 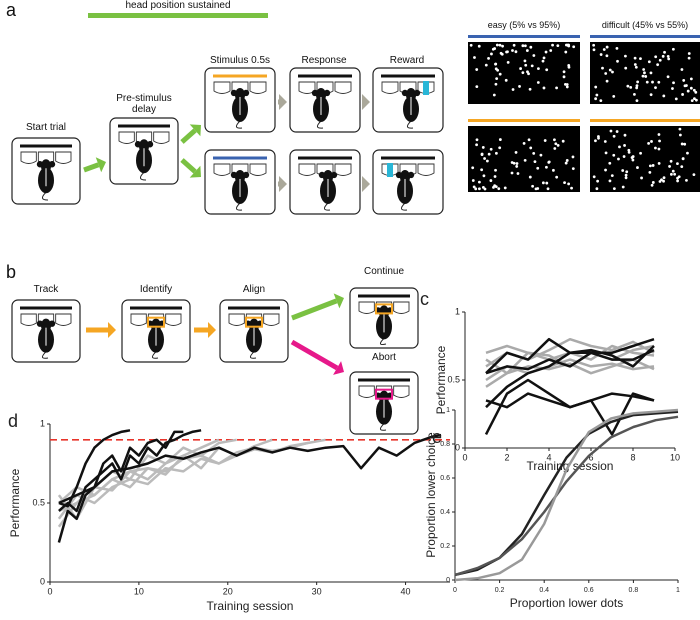 What do you see at coordinates (317, 591) in the screenshot?
I see `x-tick-label: 30` at bounding box center [317, 591].